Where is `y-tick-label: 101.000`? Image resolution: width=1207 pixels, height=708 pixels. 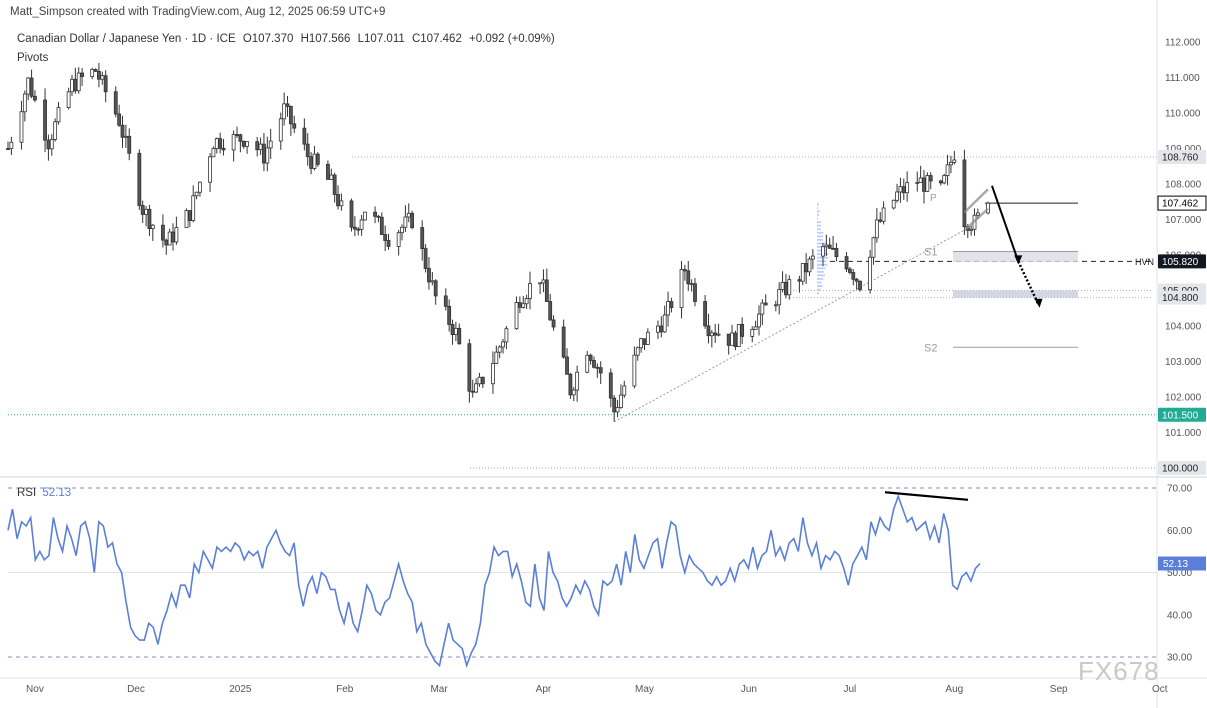 y-tick-label: 101.000 is located at coordinates (1183, 433).